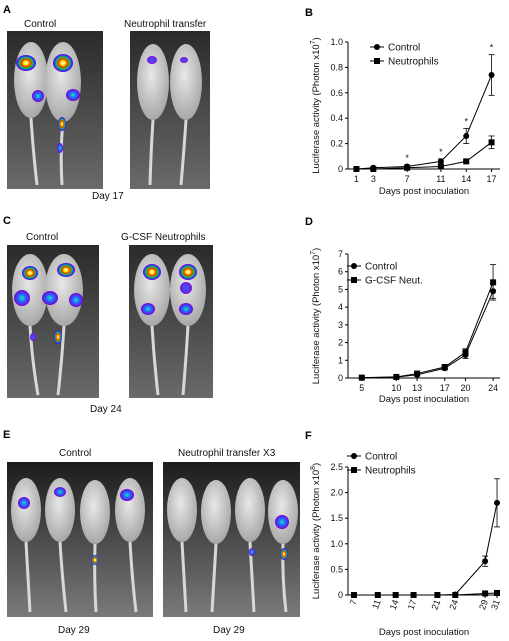 The width and height of the screenshot is (509, 641). What do you see at coordinates (424, 632) in the screenshot?
I see `x-axis-label: Days post inoculation` at bounding box center [424, 632].